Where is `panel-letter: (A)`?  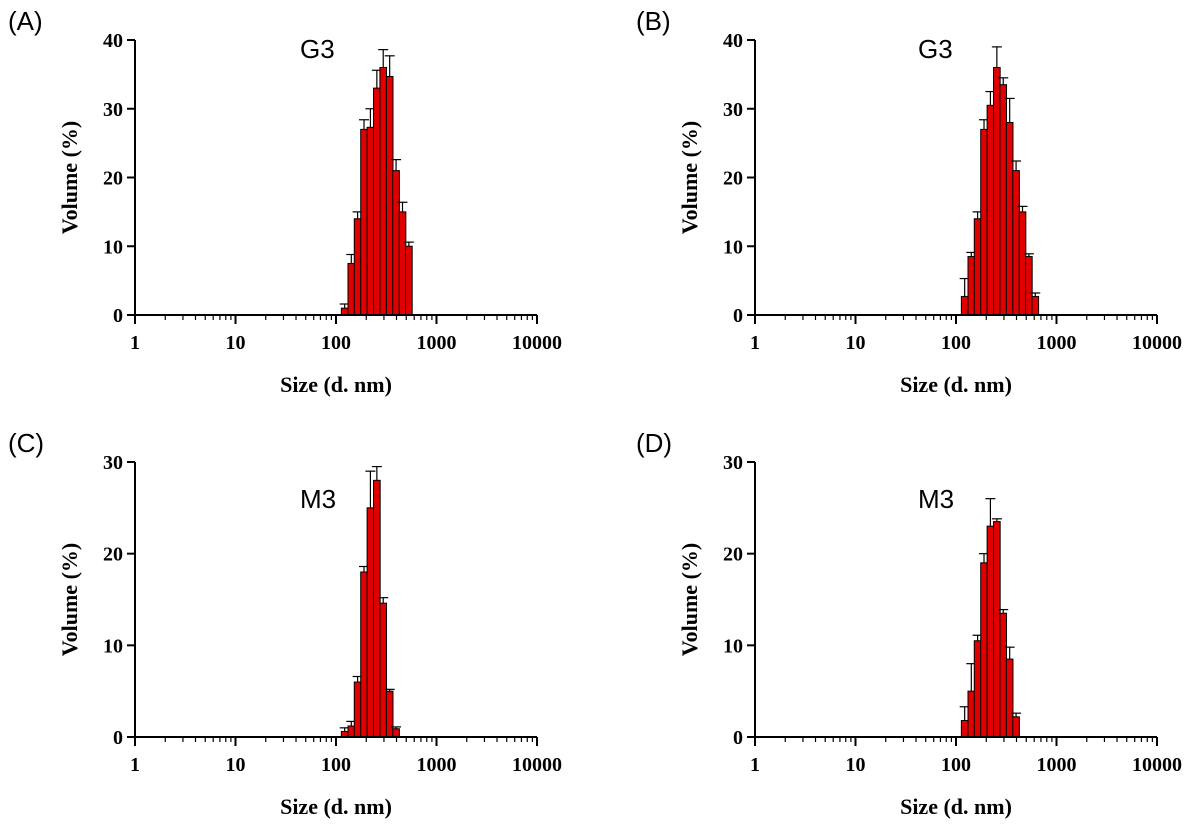 panel-letter: (A) is located at coordinates (25, 21).